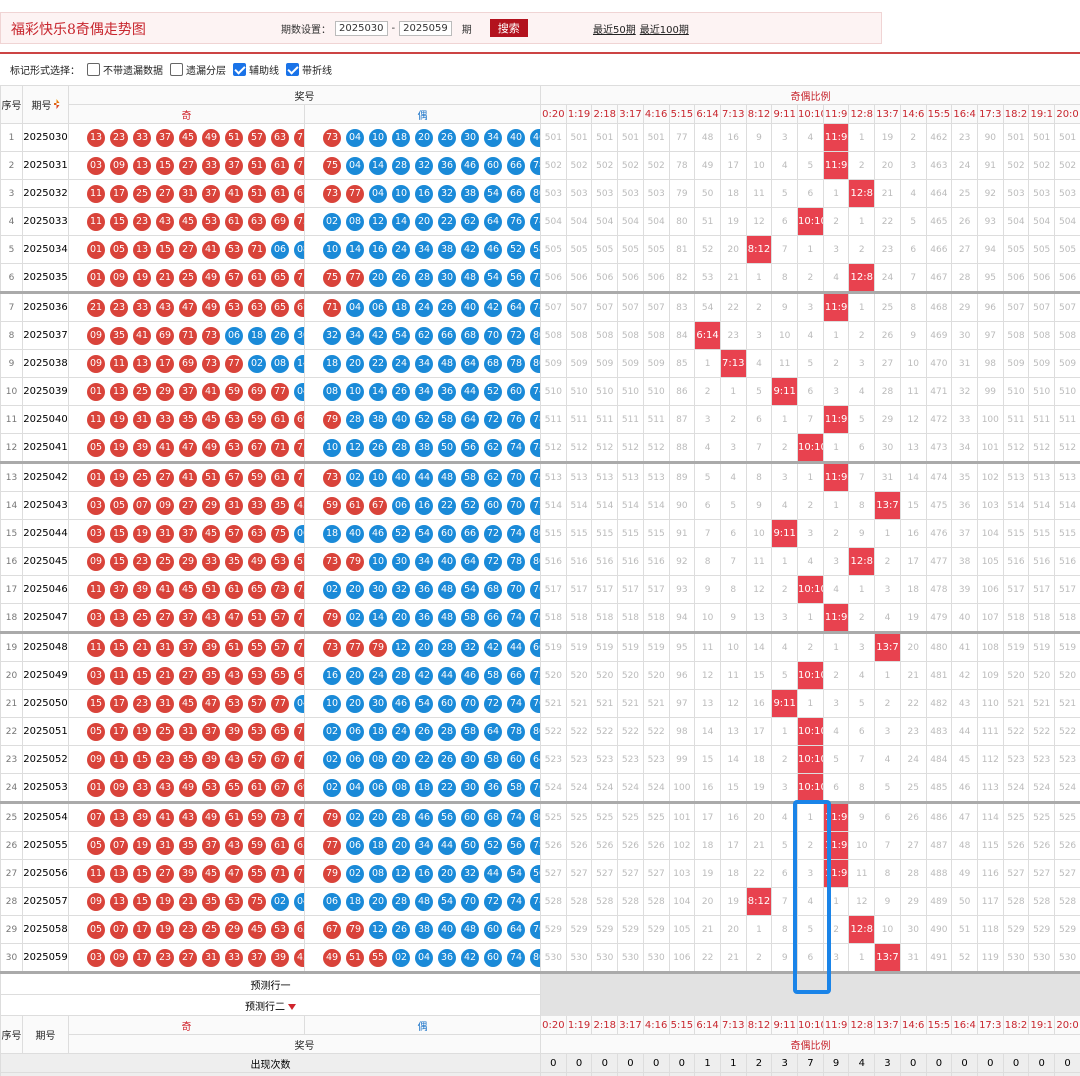 This screenshot has width=1080, height=1076. Describe the element at coordinates (887, 845) in the screenshot. I see `miss-cell: 7` at that location.